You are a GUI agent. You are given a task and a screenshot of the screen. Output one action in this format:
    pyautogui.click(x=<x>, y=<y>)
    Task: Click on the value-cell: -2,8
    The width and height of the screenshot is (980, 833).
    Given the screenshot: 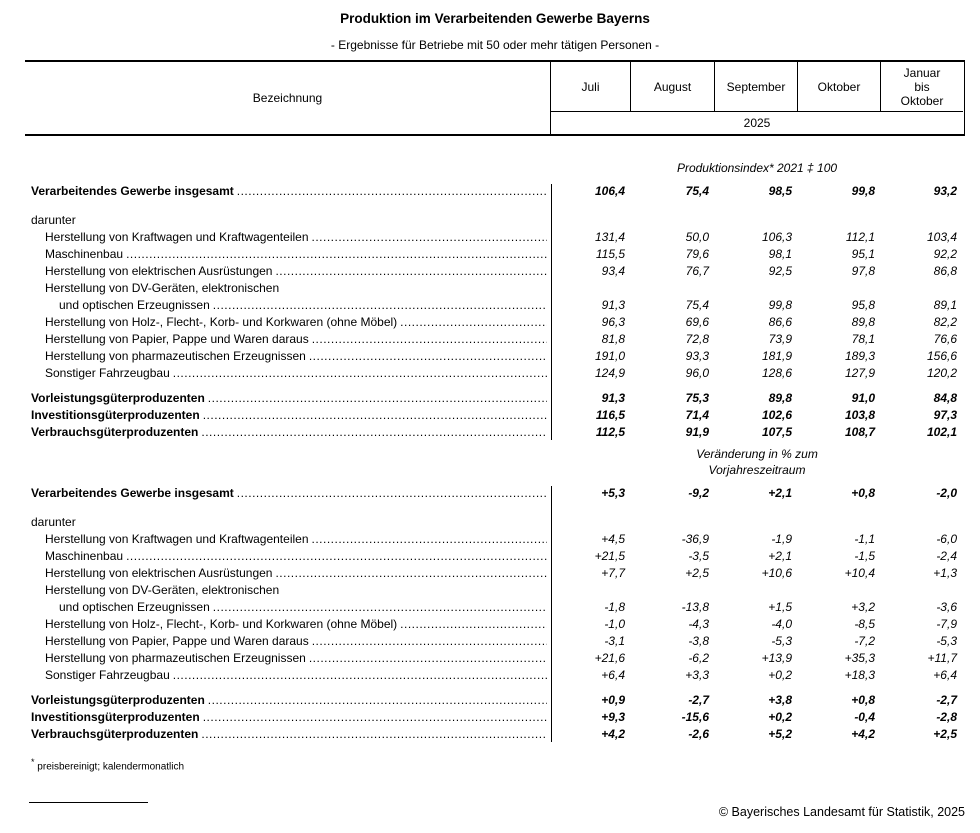 What is the action you would take?
    pyautogui.click(x=946, y=717)
    